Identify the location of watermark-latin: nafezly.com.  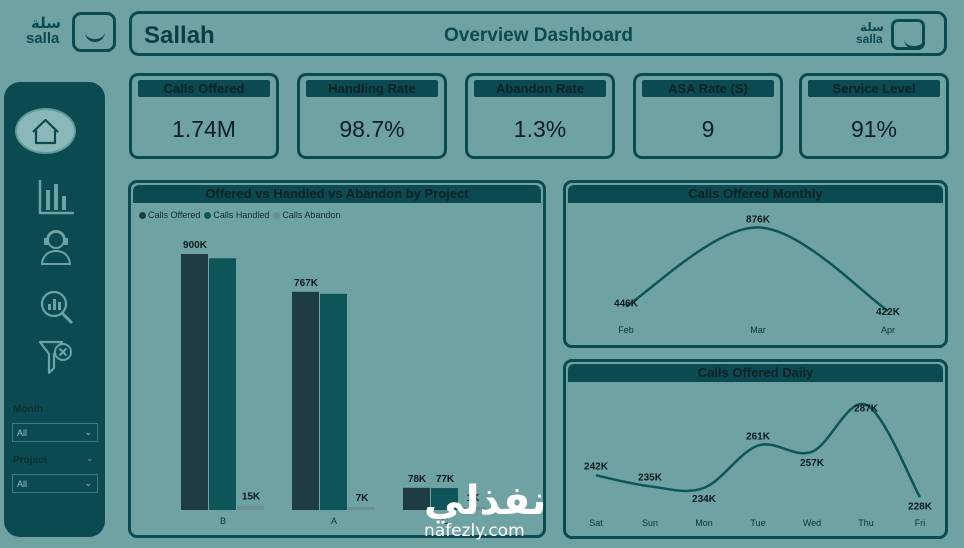
(474, 531).